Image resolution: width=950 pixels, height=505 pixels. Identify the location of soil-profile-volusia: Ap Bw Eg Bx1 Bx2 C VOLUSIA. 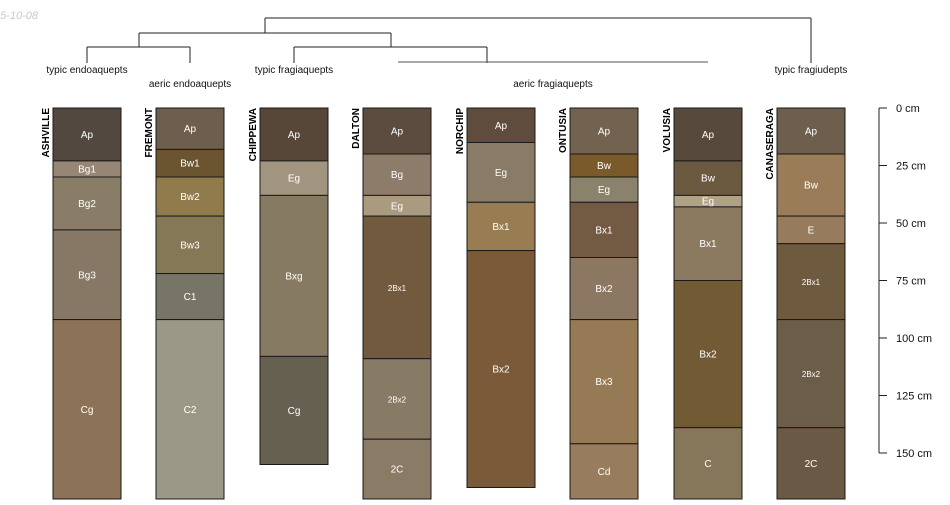
(702, 303).